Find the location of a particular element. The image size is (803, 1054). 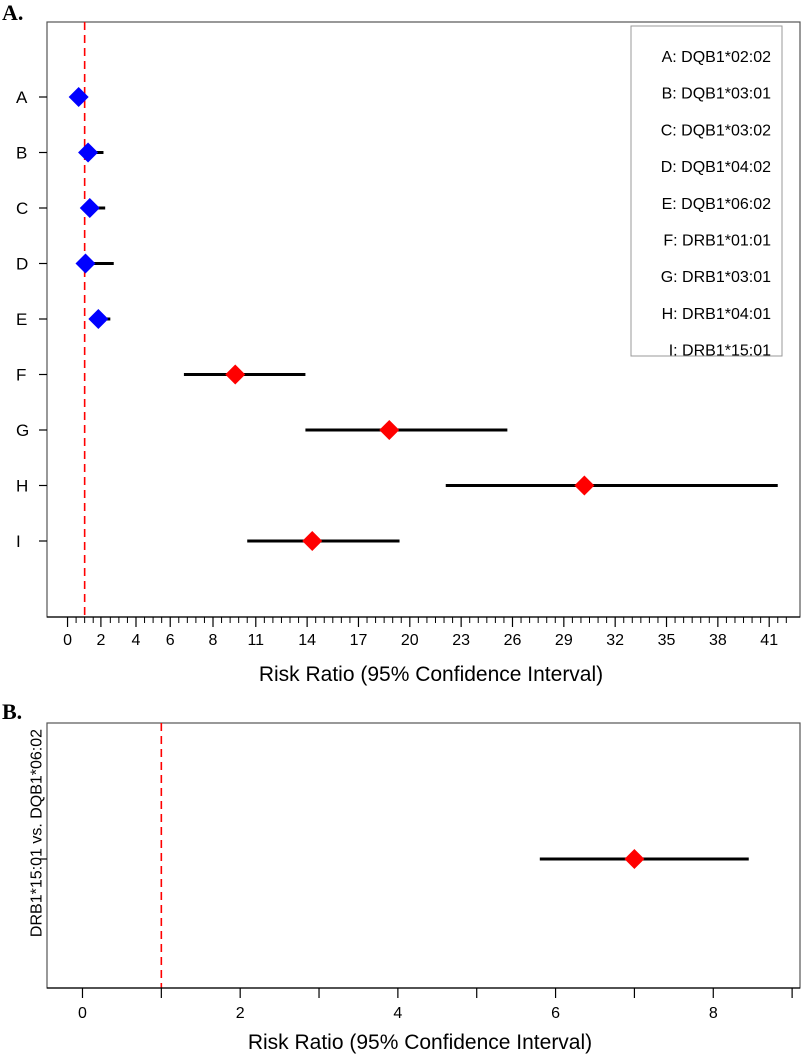

panel-a-tick-label: 2 is located at coordinates (100, 640).